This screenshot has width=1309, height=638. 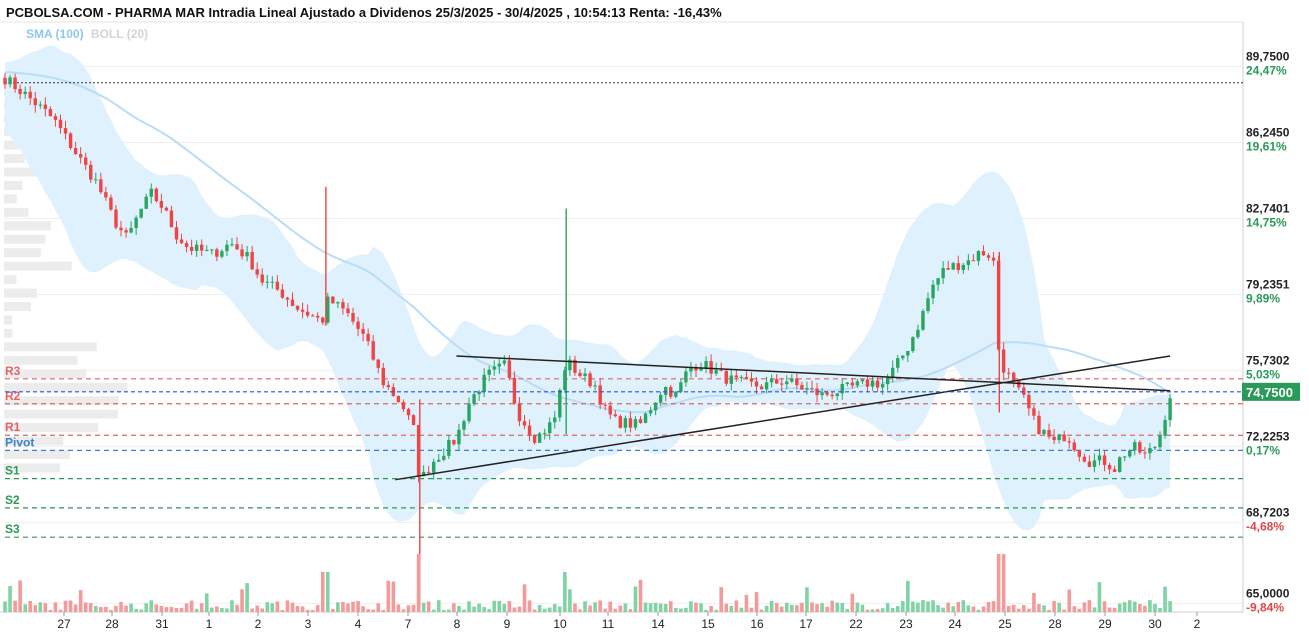 I want to click on x-tick-label: 17, so click(x=806, y=624).